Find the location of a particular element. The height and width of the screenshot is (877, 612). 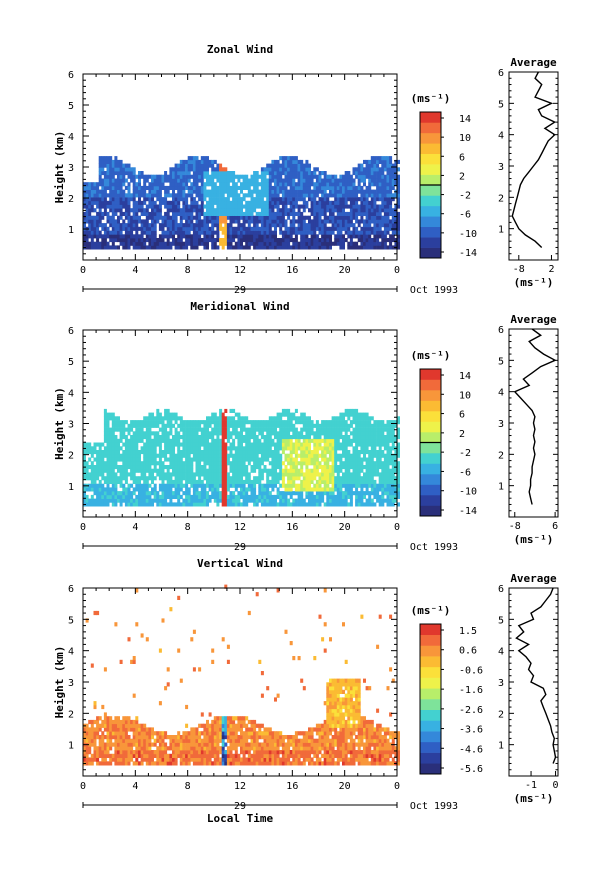

profile-y-tick-label: 4 is located at coordinates (501, 136).